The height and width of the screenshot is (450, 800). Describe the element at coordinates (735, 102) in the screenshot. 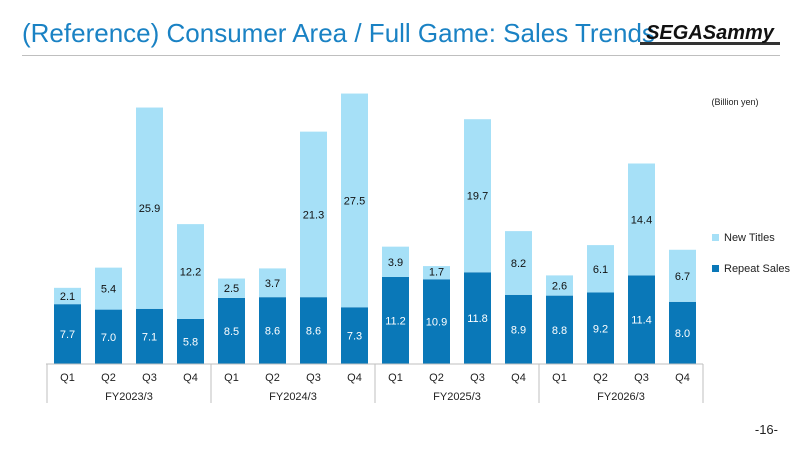

I see `unit-label: (Billion yen)` at that location.